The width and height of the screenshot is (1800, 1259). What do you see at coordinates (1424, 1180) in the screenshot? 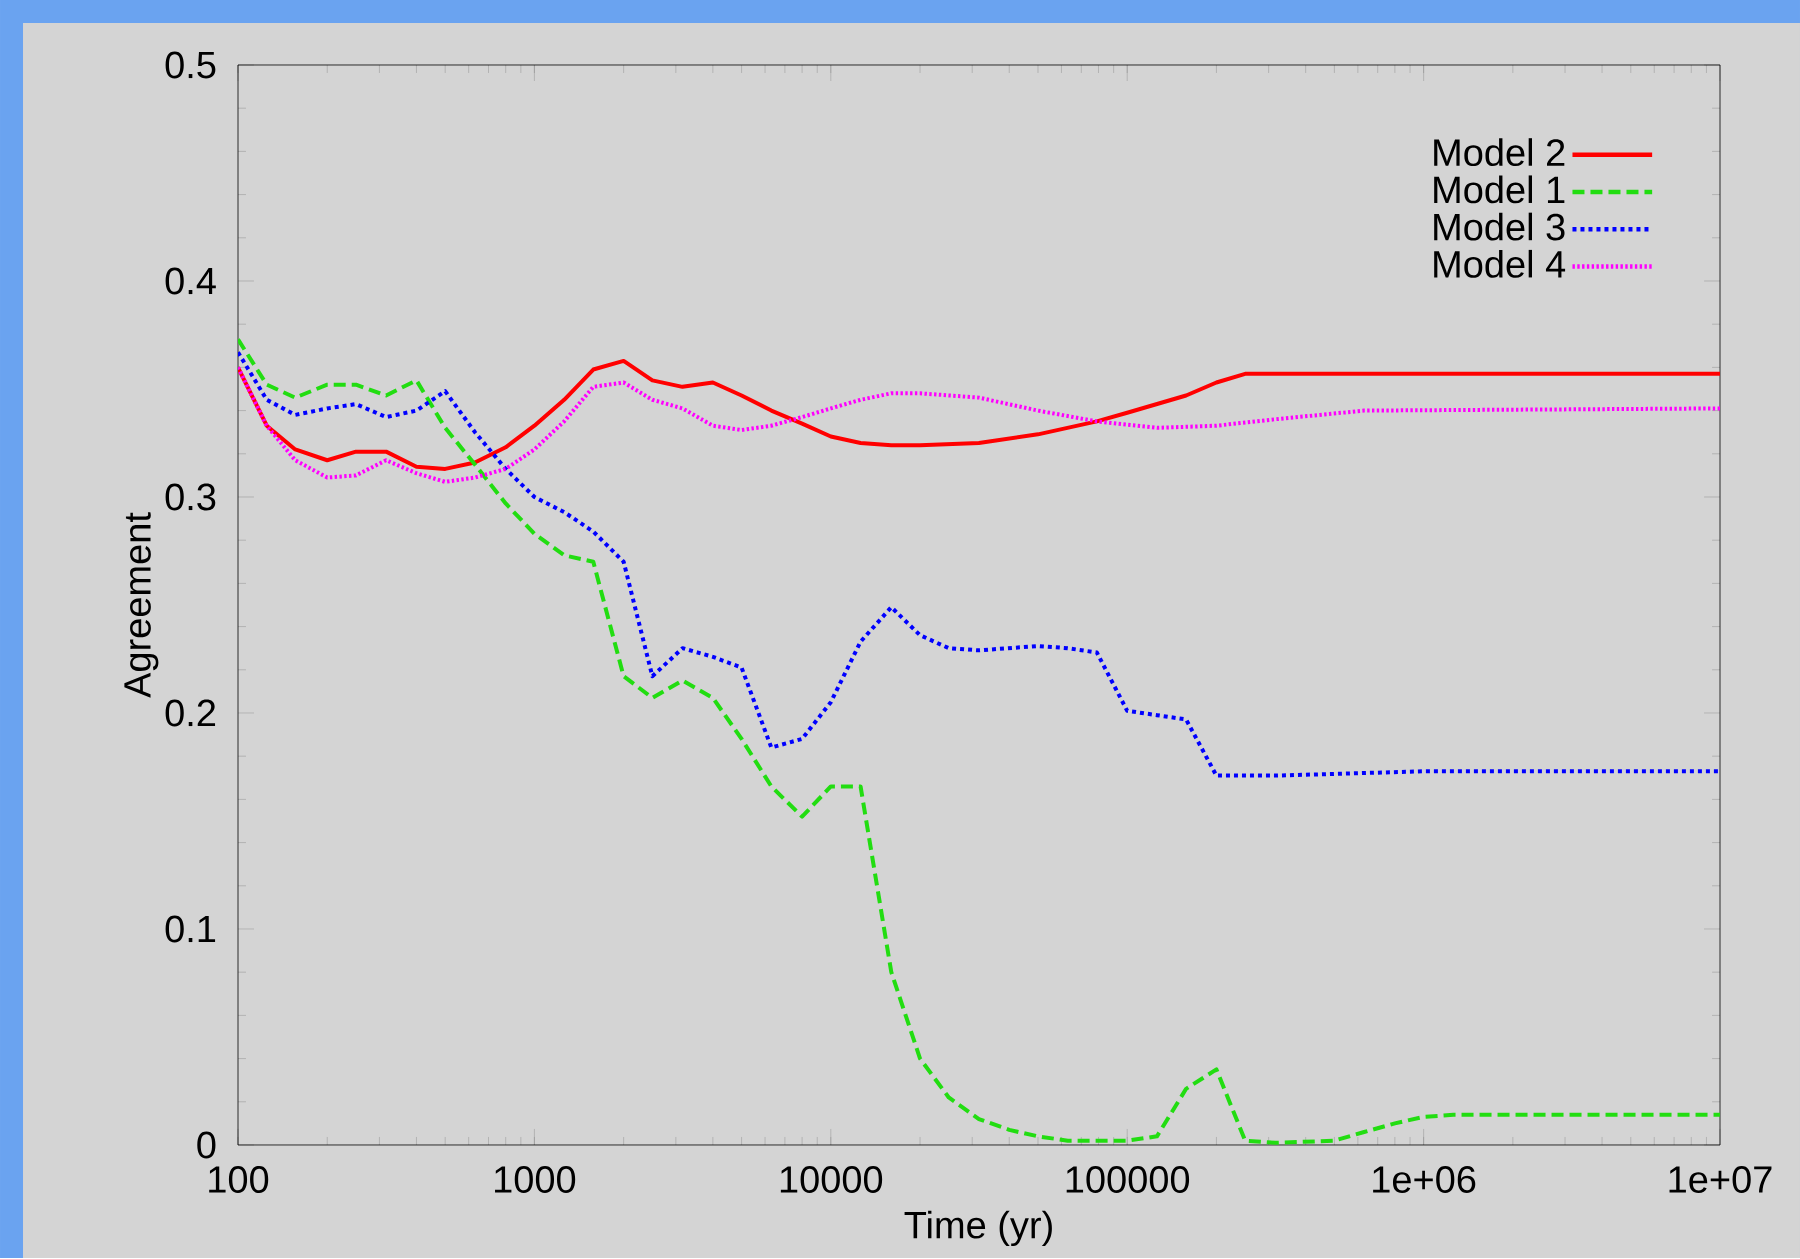
I see `x-tick-label: 1e+06` at bounding box center [1424, 1180].